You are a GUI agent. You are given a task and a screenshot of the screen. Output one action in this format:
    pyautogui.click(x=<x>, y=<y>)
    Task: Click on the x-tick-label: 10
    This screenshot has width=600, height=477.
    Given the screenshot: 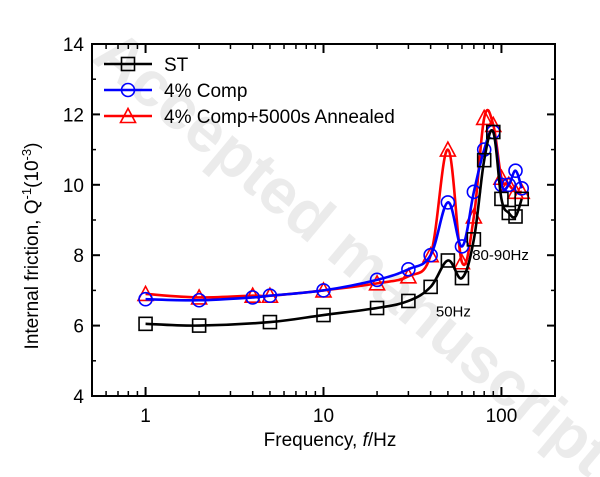 What is the action you would take?
    pyautogui.click(x=323, y=416)
    